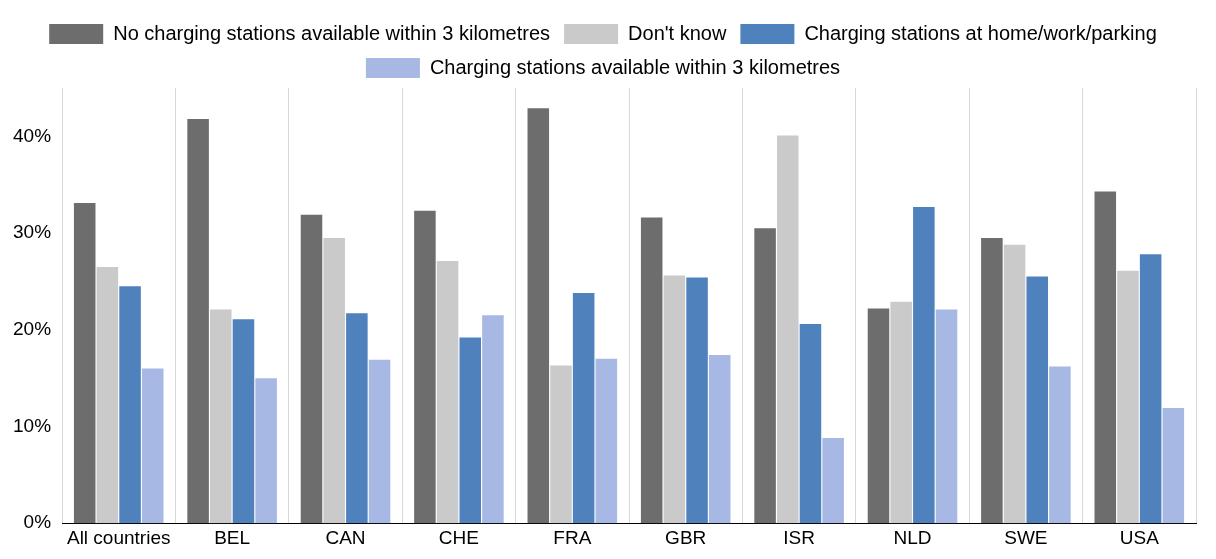 The image size is (1216, 559). What do you see at coordinates (686, 537) in the screenshot?
I see `x-tick-label: GBR` at bounding box center [686, 537].